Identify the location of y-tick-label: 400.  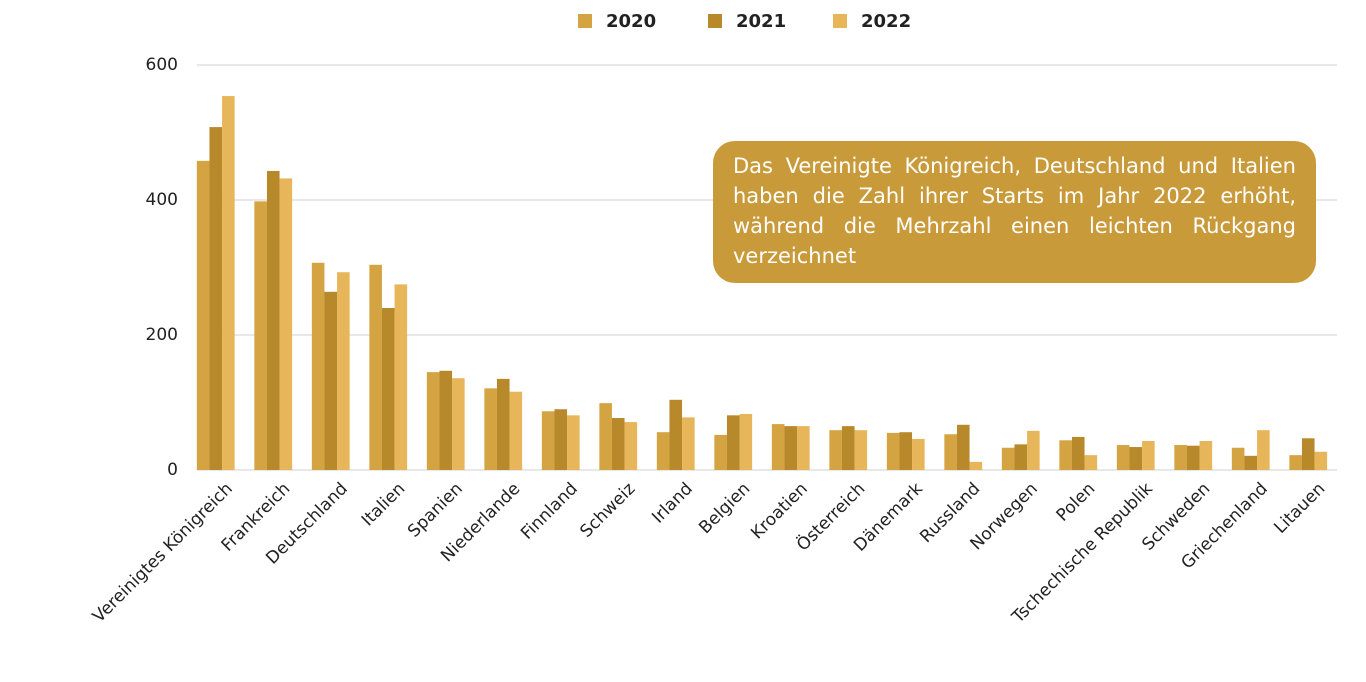
(162, 200).